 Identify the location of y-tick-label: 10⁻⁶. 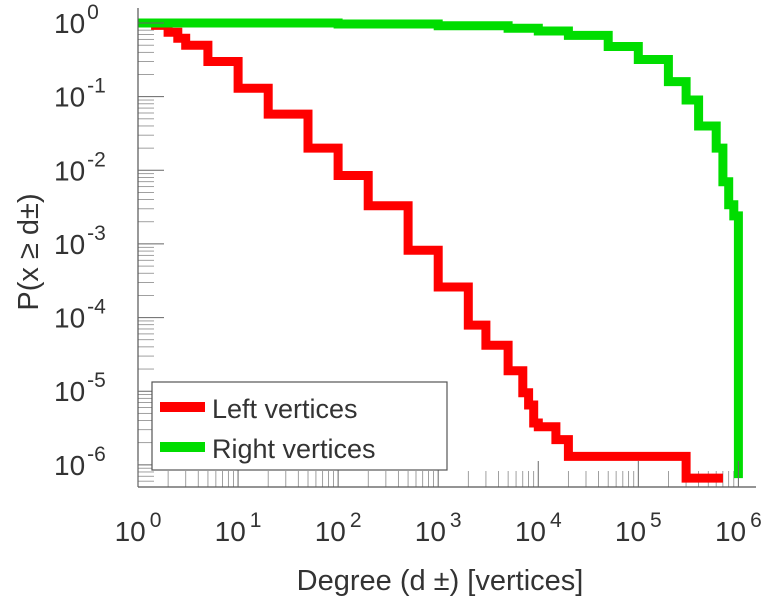
(80, 462).